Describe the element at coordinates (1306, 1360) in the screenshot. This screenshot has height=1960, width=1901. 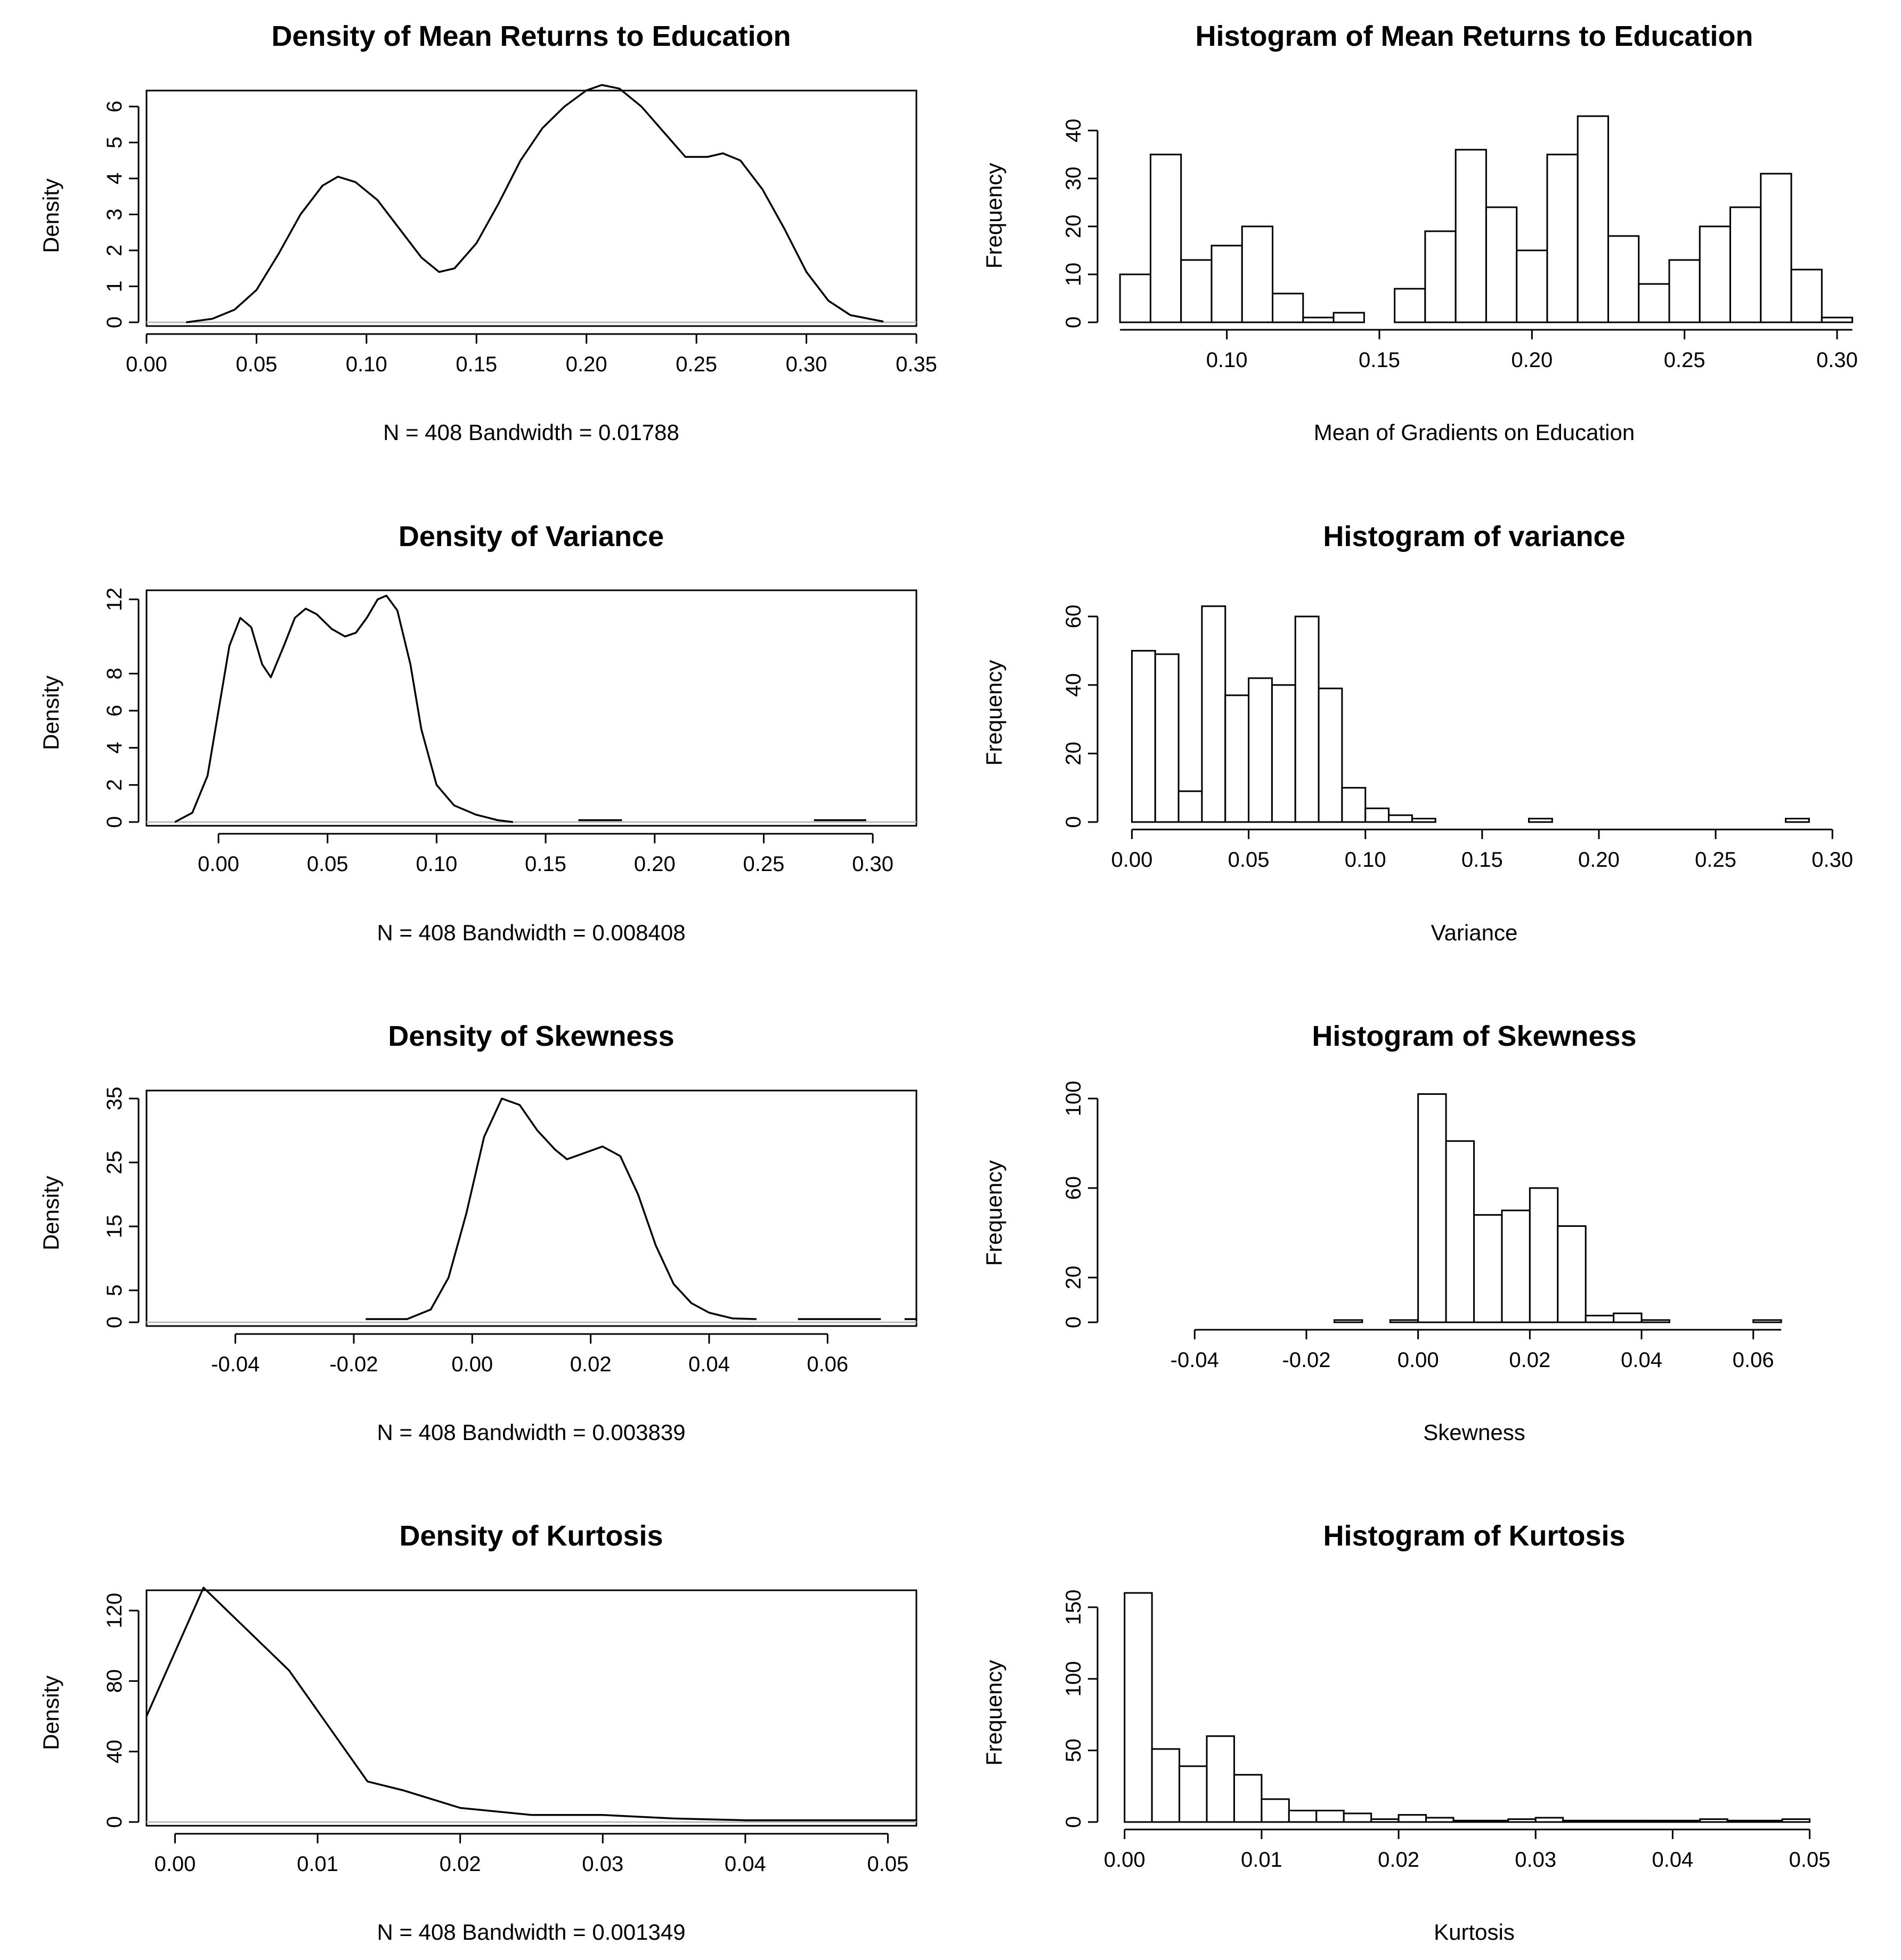
I see `x-tick-label: -0.02` at that location.